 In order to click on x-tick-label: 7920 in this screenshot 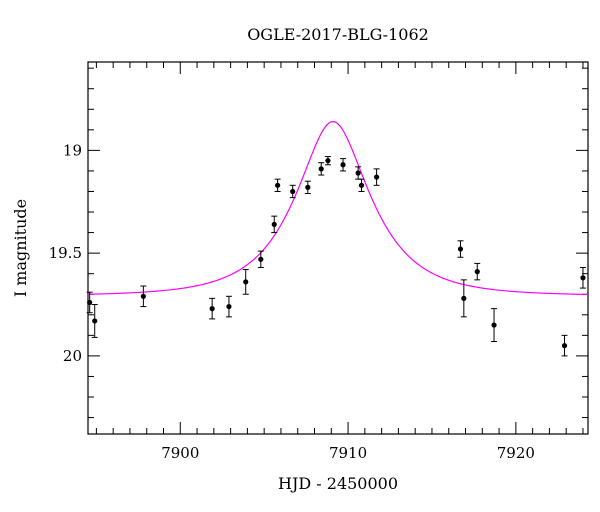, I will do `click(516, 453)`.